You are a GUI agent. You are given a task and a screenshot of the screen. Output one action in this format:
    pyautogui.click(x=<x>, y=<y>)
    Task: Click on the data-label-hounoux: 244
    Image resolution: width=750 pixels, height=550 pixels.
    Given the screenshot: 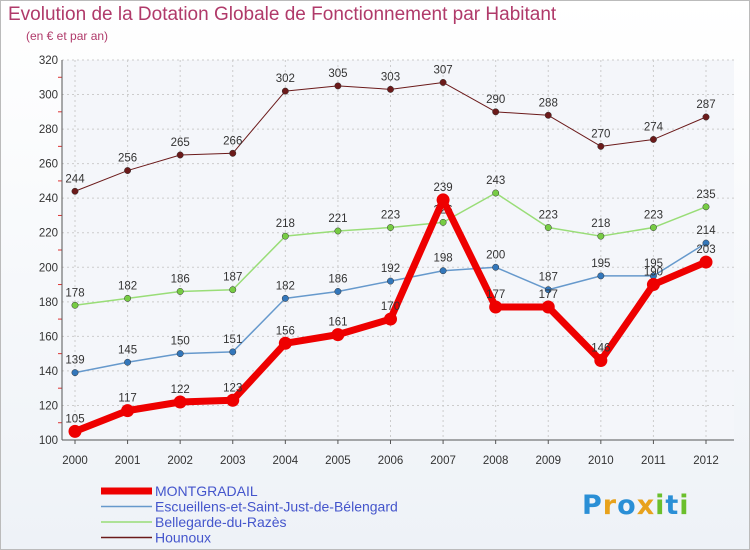 What is the action you would take?
    pyautogui.click(x=75, y=179)
    